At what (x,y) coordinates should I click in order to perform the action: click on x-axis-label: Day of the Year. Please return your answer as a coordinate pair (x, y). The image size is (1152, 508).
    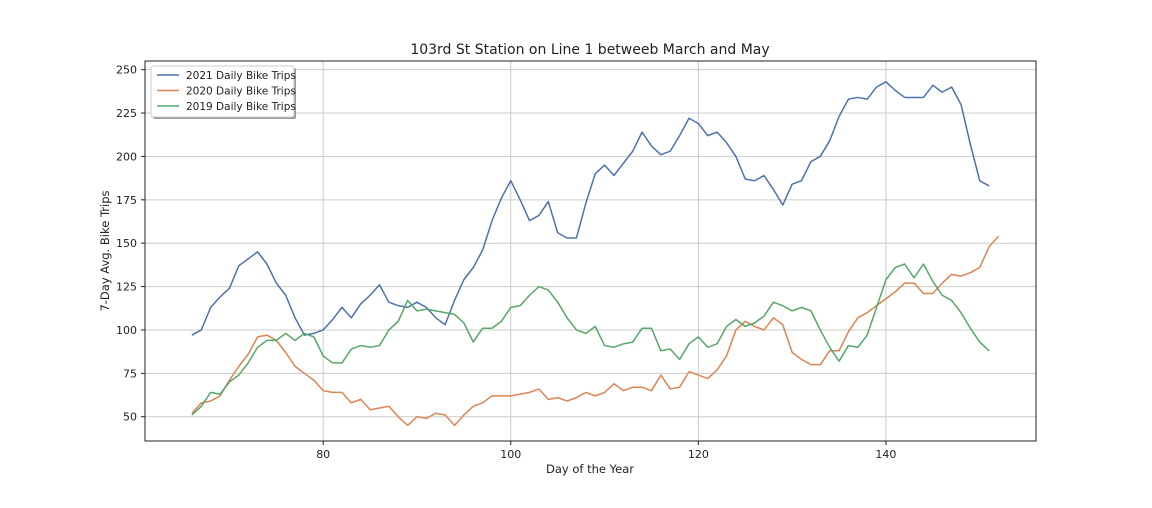
    Looking at the image, I should click on (590, 469).